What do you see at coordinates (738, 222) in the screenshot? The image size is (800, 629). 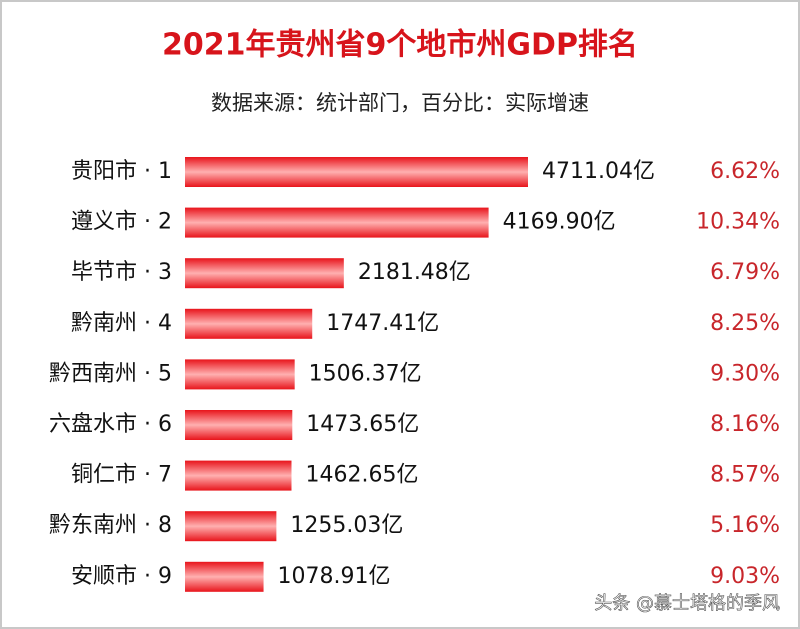 I see `growth-label: 10.34%` at bounding box center [738, 222].